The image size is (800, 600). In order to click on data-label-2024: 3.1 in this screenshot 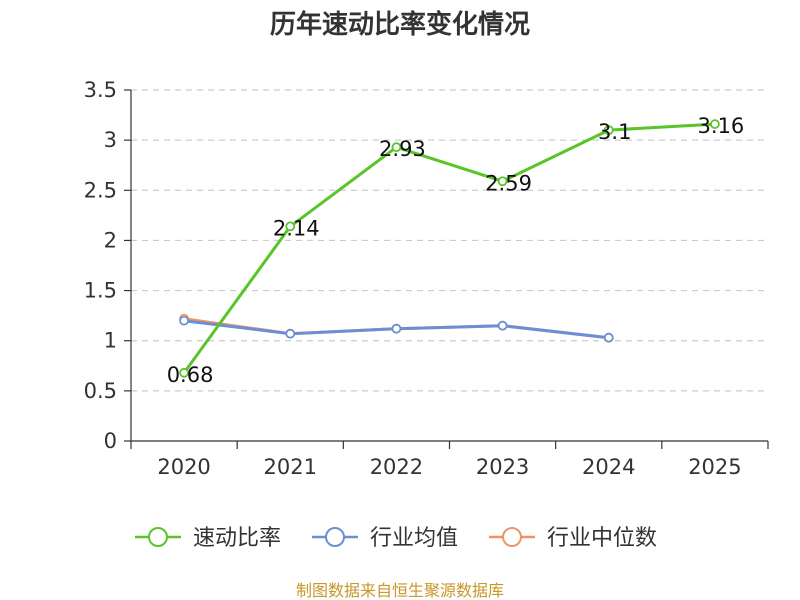, I will do `click(614, 132)`.